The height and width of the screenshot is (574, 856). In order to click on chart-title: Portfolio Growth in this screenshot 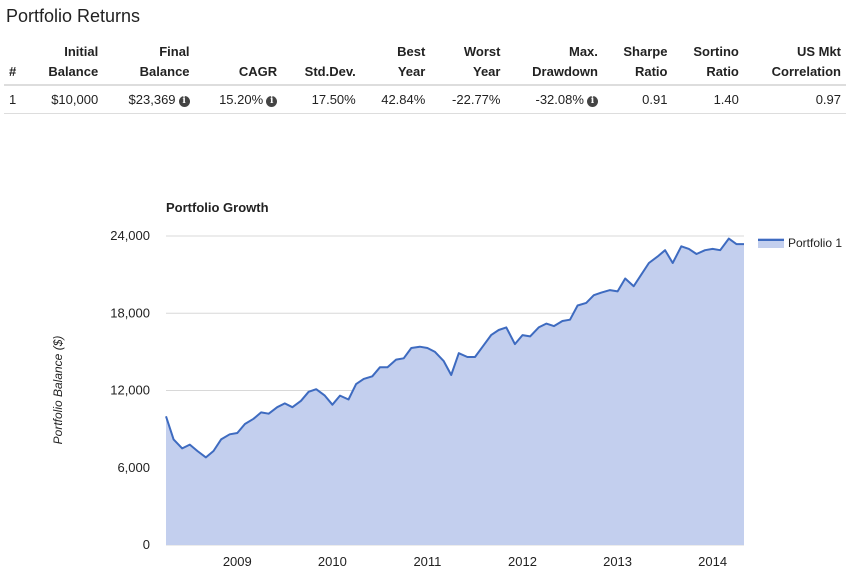, I will do `click(217, 207)`.